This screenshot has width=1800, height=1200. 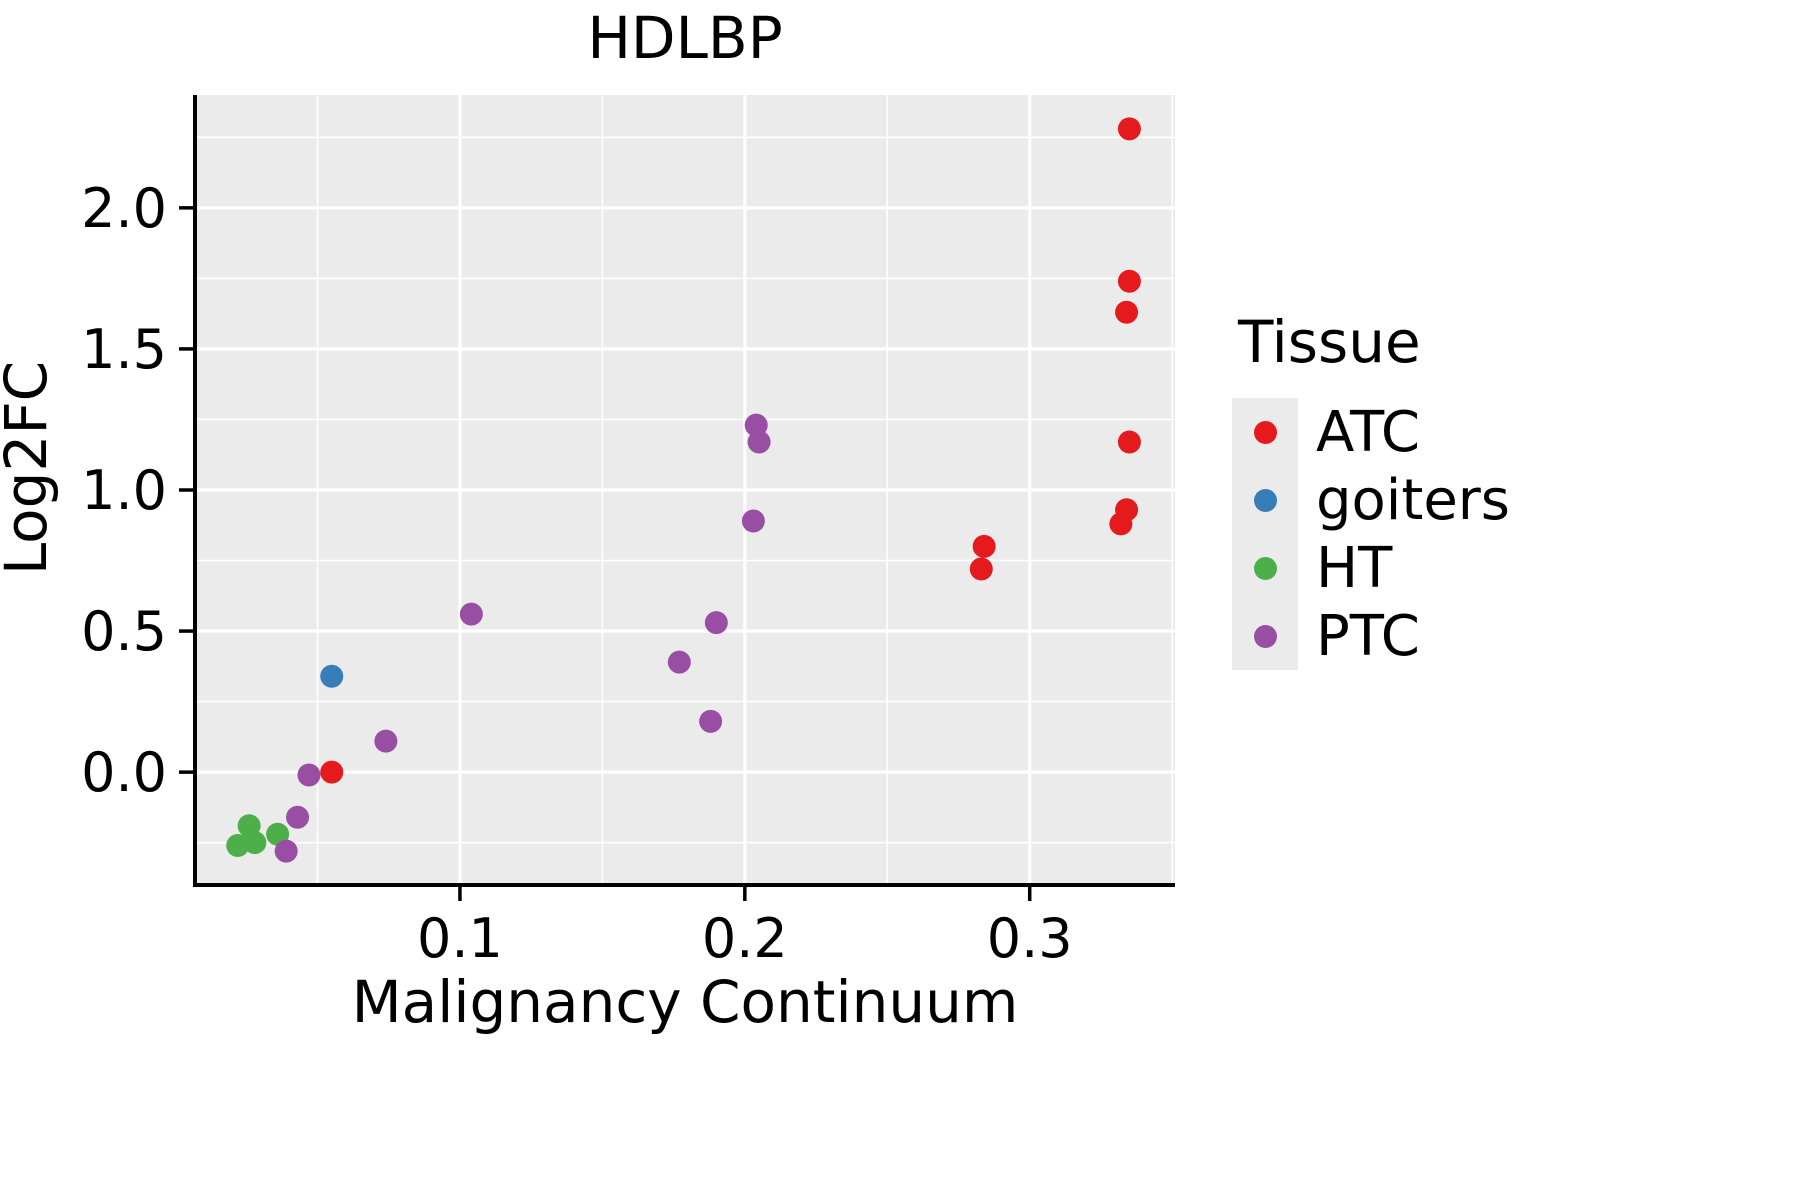 What do you see at coordinates (124, 208) in the screenshot?
I see `y-tick-label: 2.0` at bounding box center [124, 208].